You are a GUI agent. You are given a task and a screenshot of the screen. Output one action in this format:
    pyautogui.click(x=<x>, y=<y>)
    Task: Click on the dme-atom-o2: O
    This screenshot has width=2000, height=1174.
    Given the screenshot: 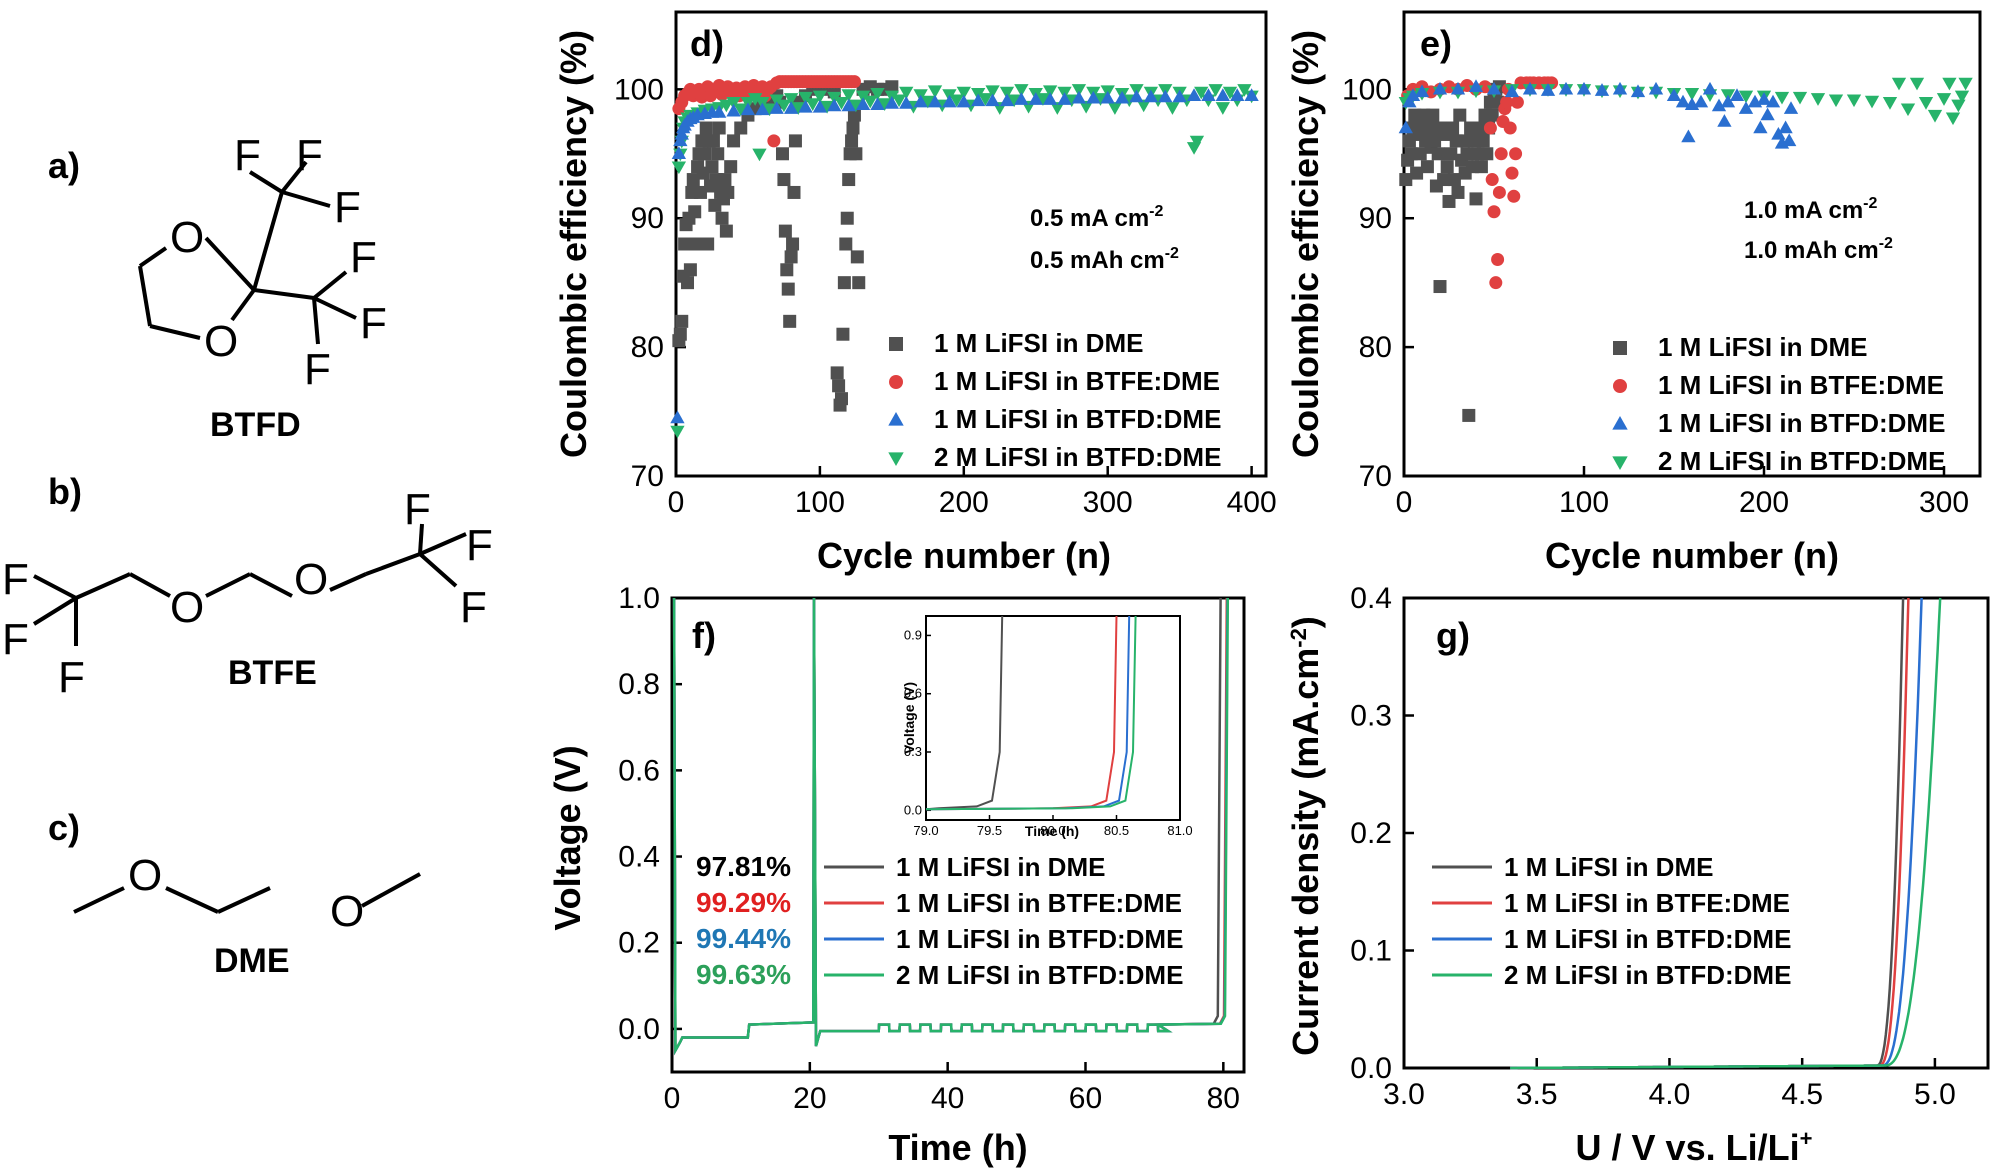 What is the action you would take?
    pyautogui.click(x=347, y=911)
    